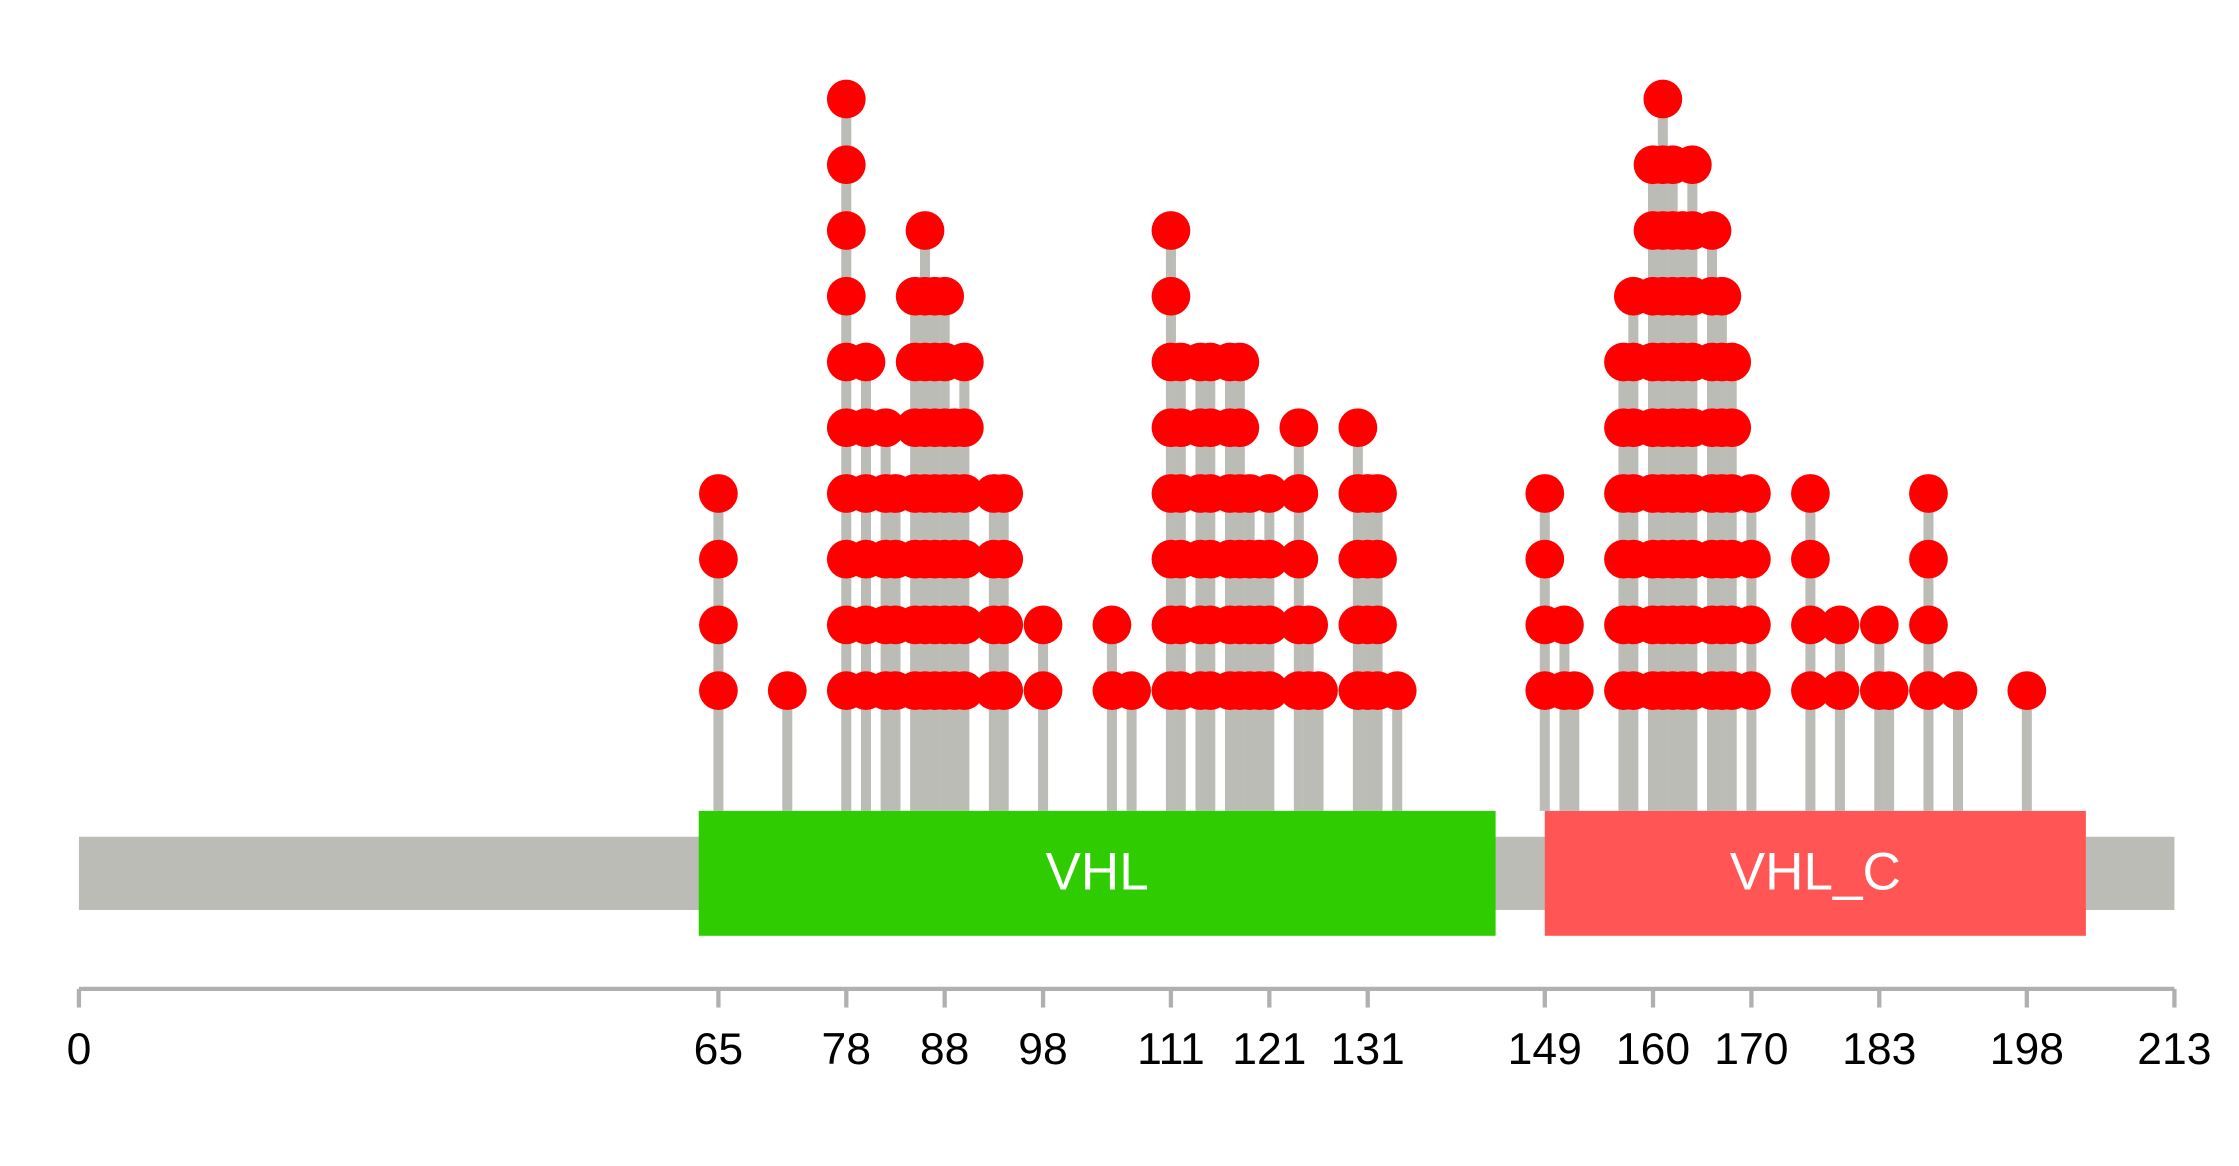 This screenshot has height=1166, width=2239. Describe the element at coordinates (718, 1049) in the screenshot. I see `x-tick-label: 65` at that location.